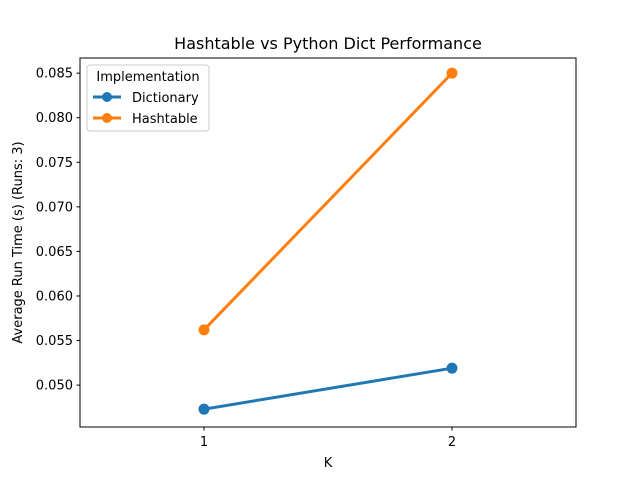 The height and width of the screenshot is (480, 640). I want to click on legend-title: Implementation, so click(147, 77).